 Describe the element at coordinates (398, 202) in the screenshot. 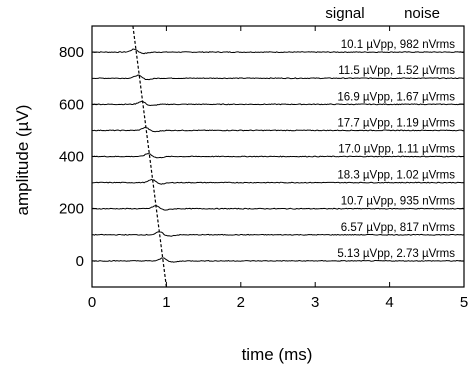

I see `trace-label: 10.7 µVpp, 935 nVrms` at that location.